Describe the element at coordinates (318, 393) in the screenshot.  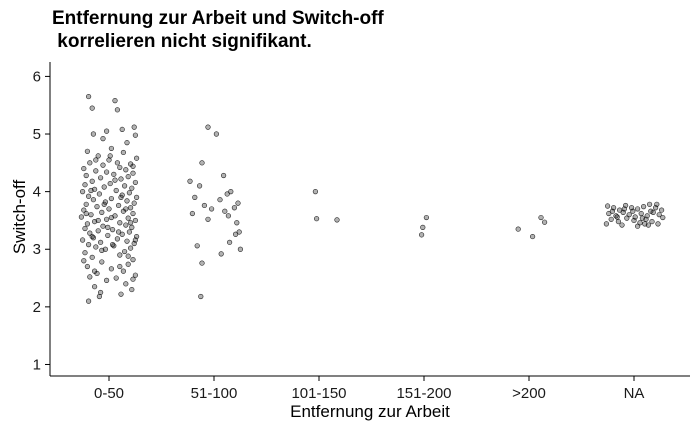
I see `x-tick-label: 101-150` at that location.